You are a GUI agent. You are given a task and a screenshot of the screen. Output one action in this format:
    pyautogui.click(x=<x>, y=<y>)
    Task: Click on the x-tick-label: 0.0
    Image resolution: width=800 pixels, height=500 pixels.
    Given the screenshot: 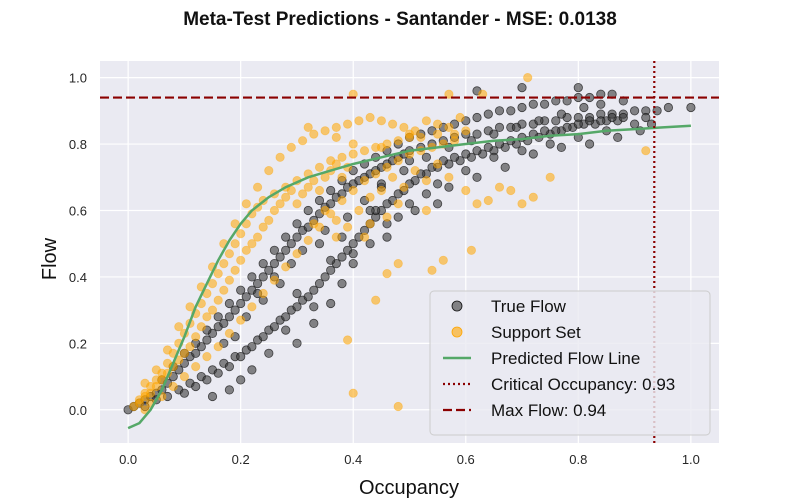 What is the action you would take?
    pyautogui.click(x=128, y=459)
    